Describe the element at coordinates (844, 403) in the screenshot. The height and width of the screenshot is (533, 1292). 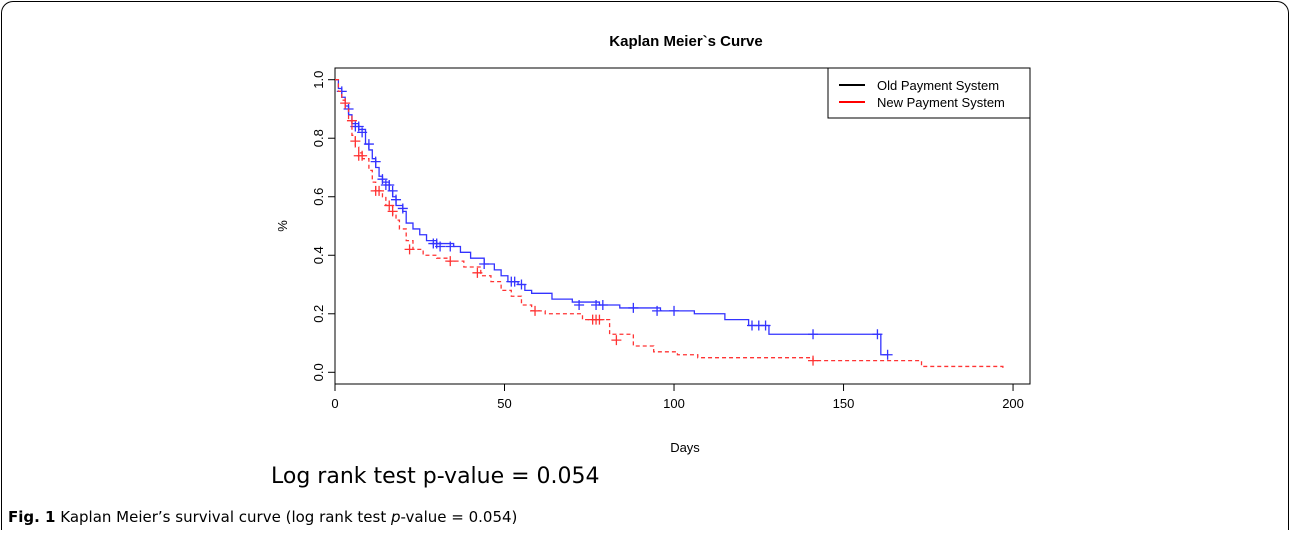
I see `x-tick-label: 150` at that location.